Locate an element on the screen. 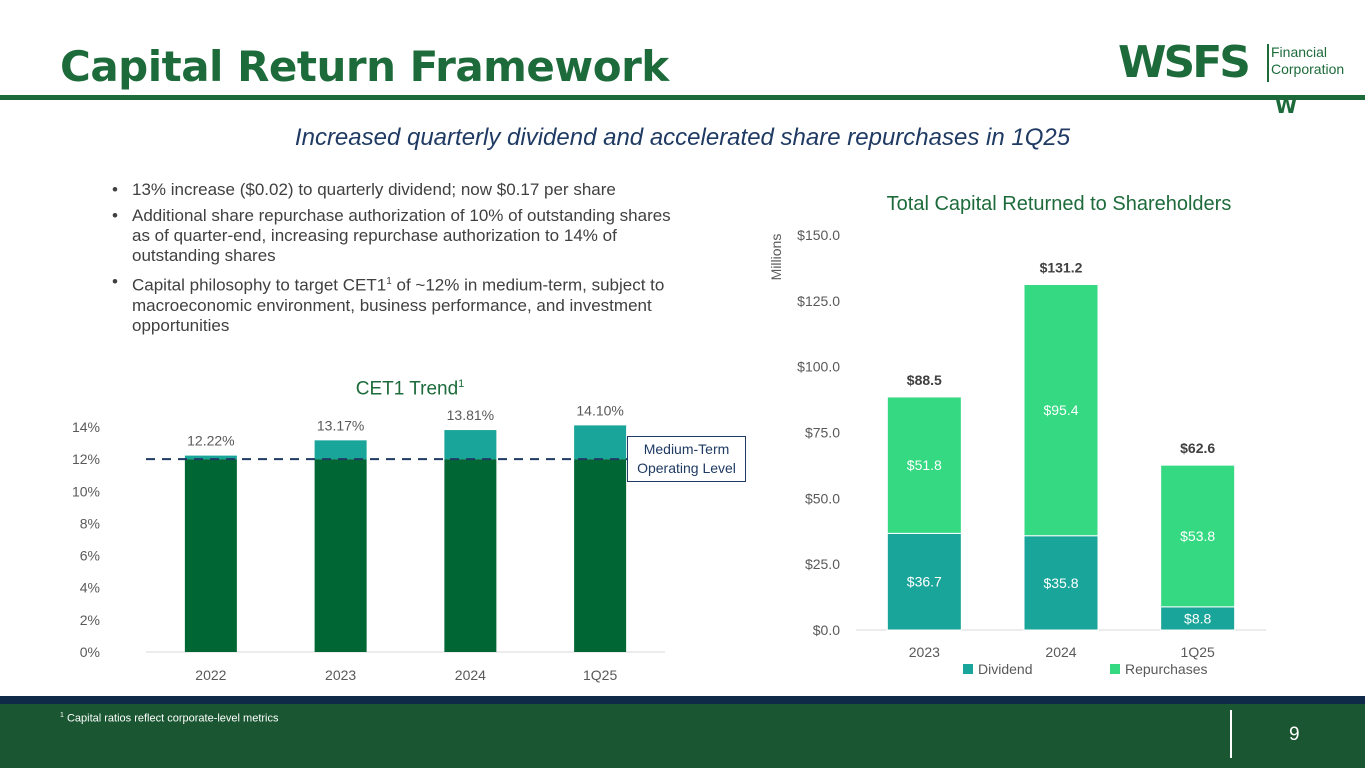 This screenshot has width=1365, height=768. segment-value-label: $36.7 is located at coordinates (924, 582).